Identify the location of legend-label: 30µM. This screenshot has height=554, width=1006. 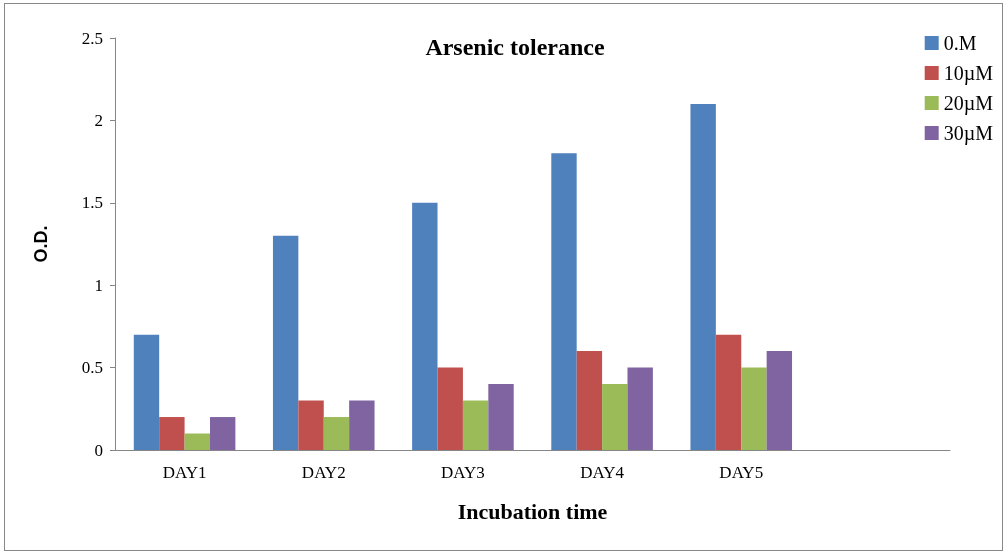
(968, 133).